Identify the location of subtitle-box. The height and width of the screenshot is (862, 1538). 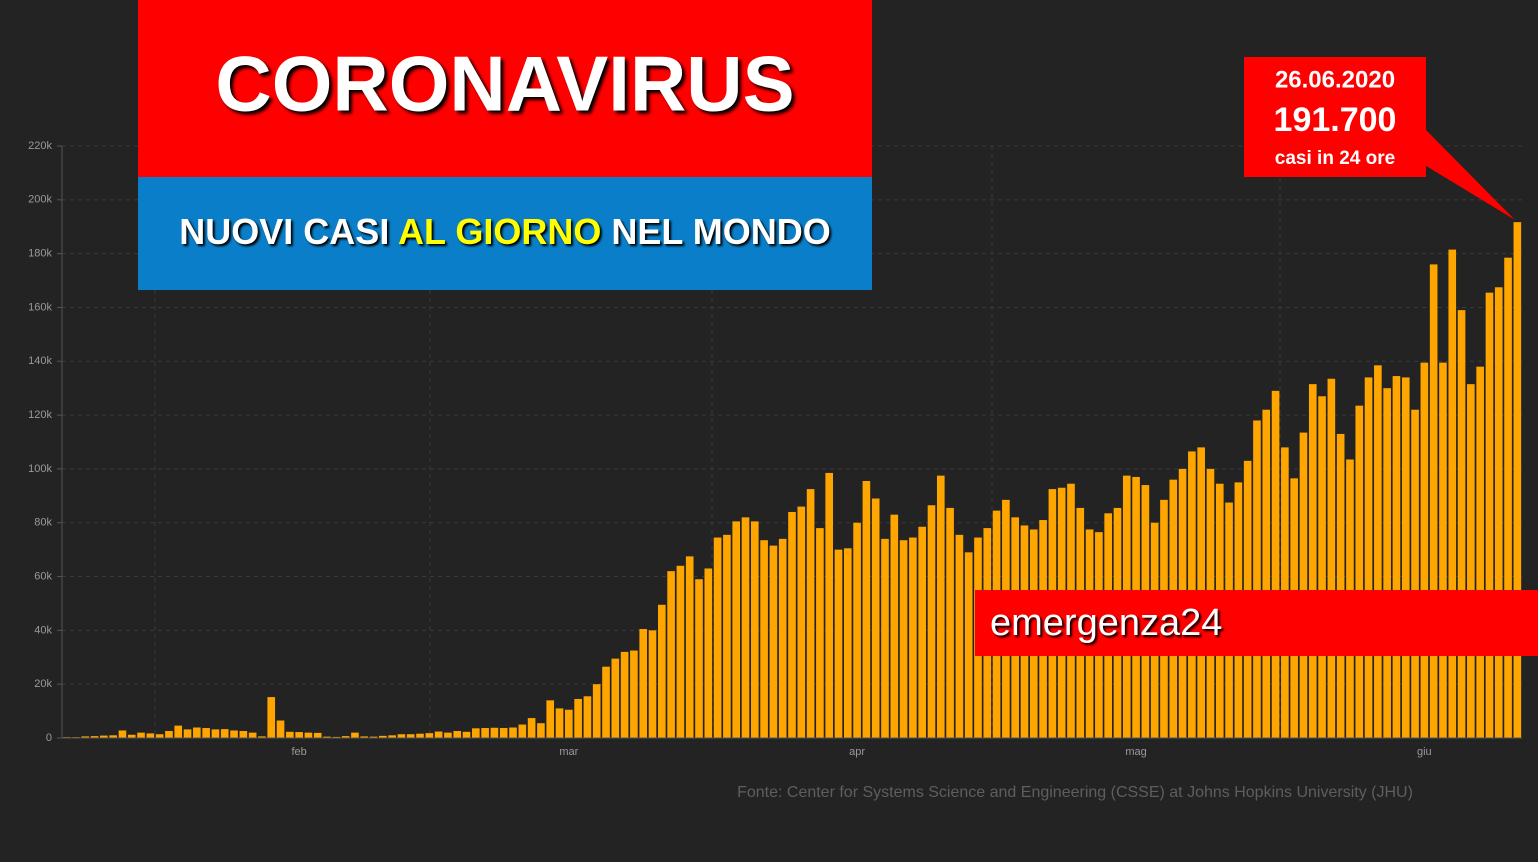
(505, 233).